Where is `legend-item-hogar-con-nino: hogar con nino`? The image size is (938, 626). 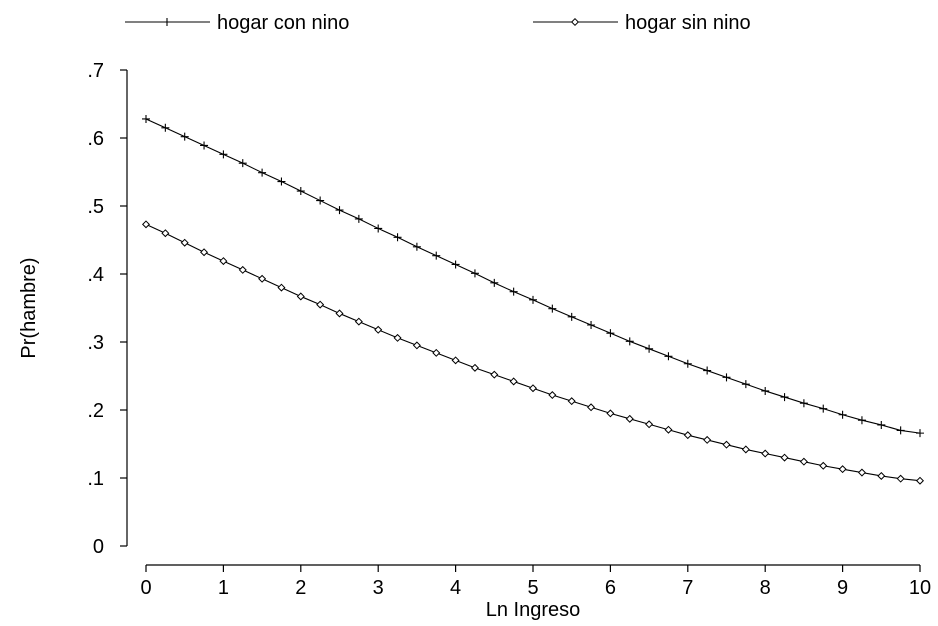
legend-item-hogar-con-nino: hogar con nino is located at coordinates (237, 23).